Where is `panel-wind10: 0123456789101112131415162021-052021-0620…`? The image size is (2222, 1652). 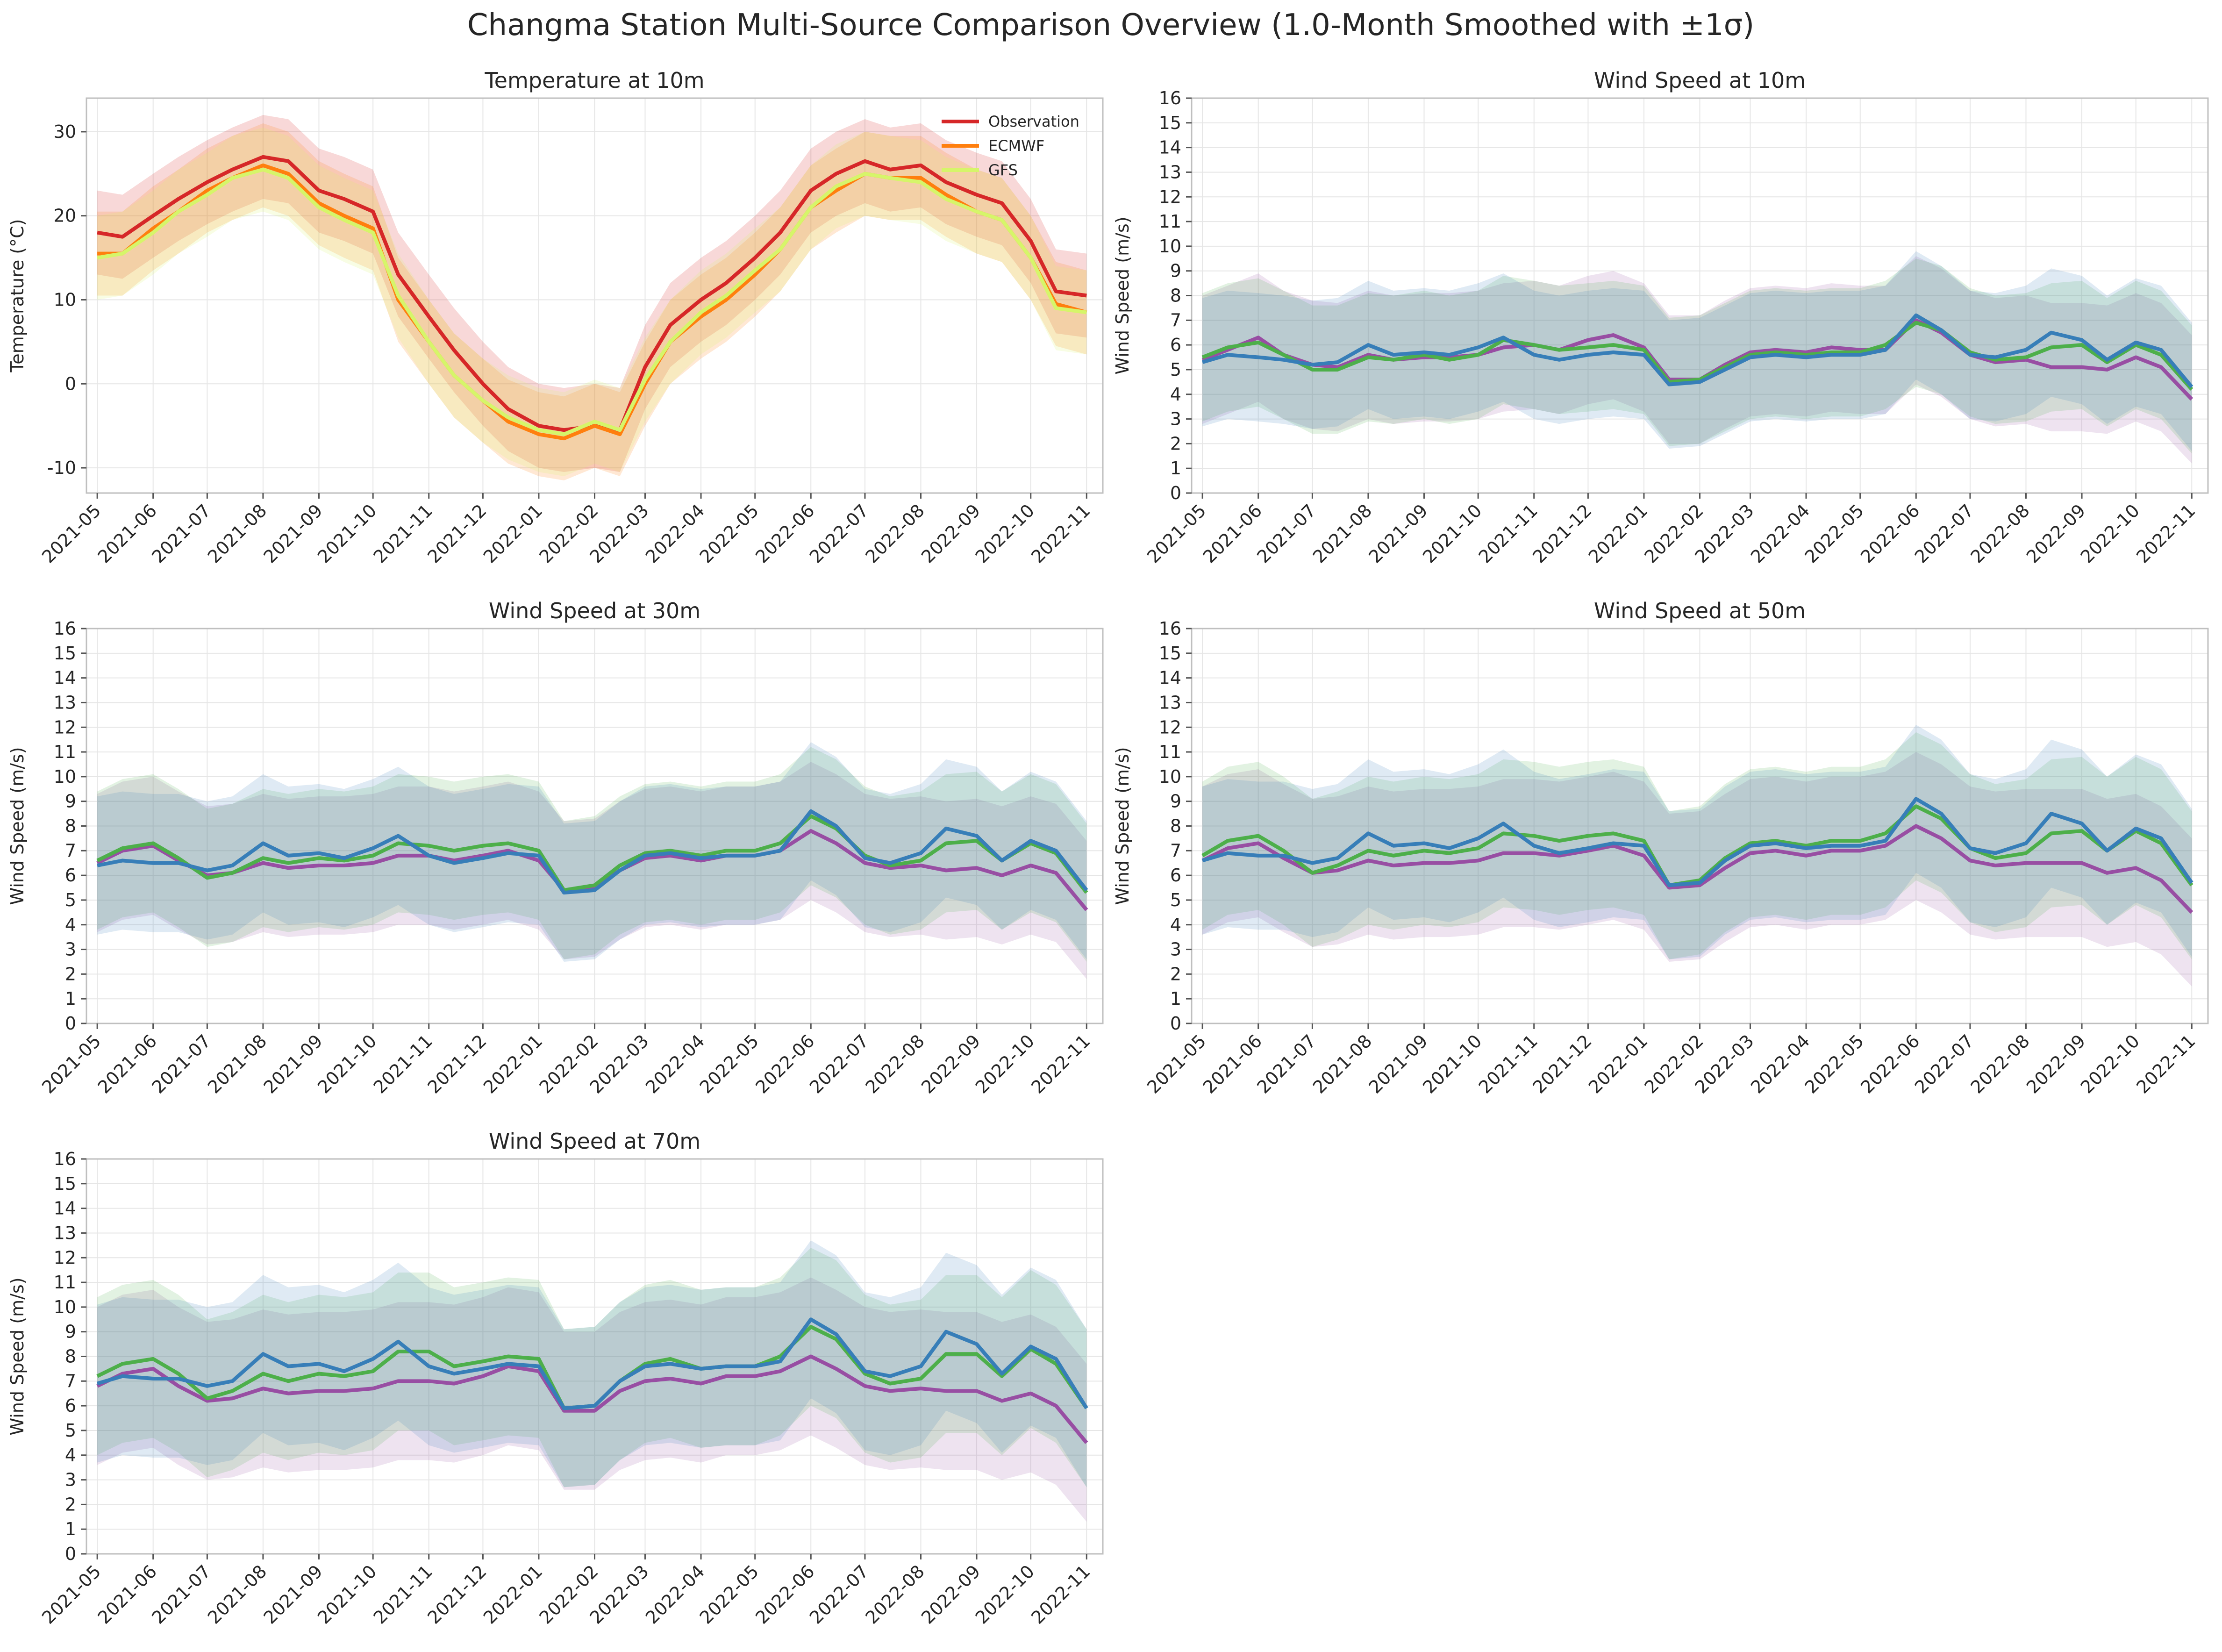
panel-wind10: 0123456789101112131415162021-052021-0620… is located at coordinates (1660, 317).